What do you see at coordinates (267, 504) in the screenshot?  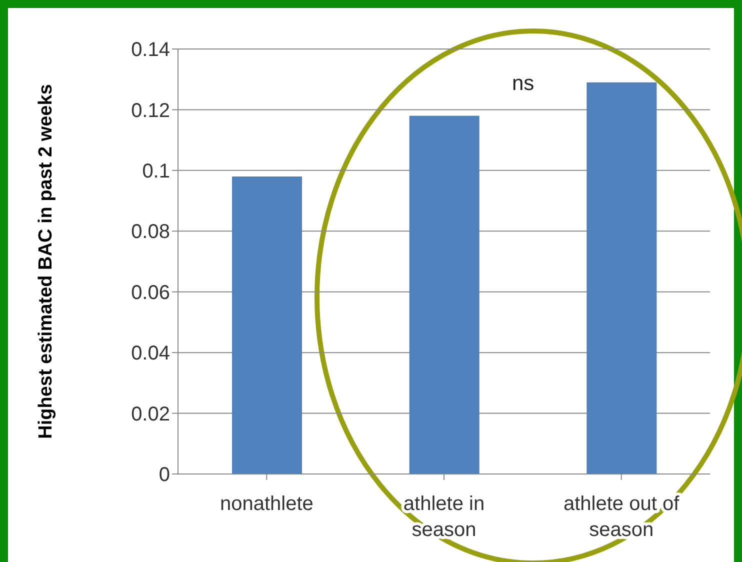 I see `x-tick-label: nonathlete` at bounding box center [267, 504].